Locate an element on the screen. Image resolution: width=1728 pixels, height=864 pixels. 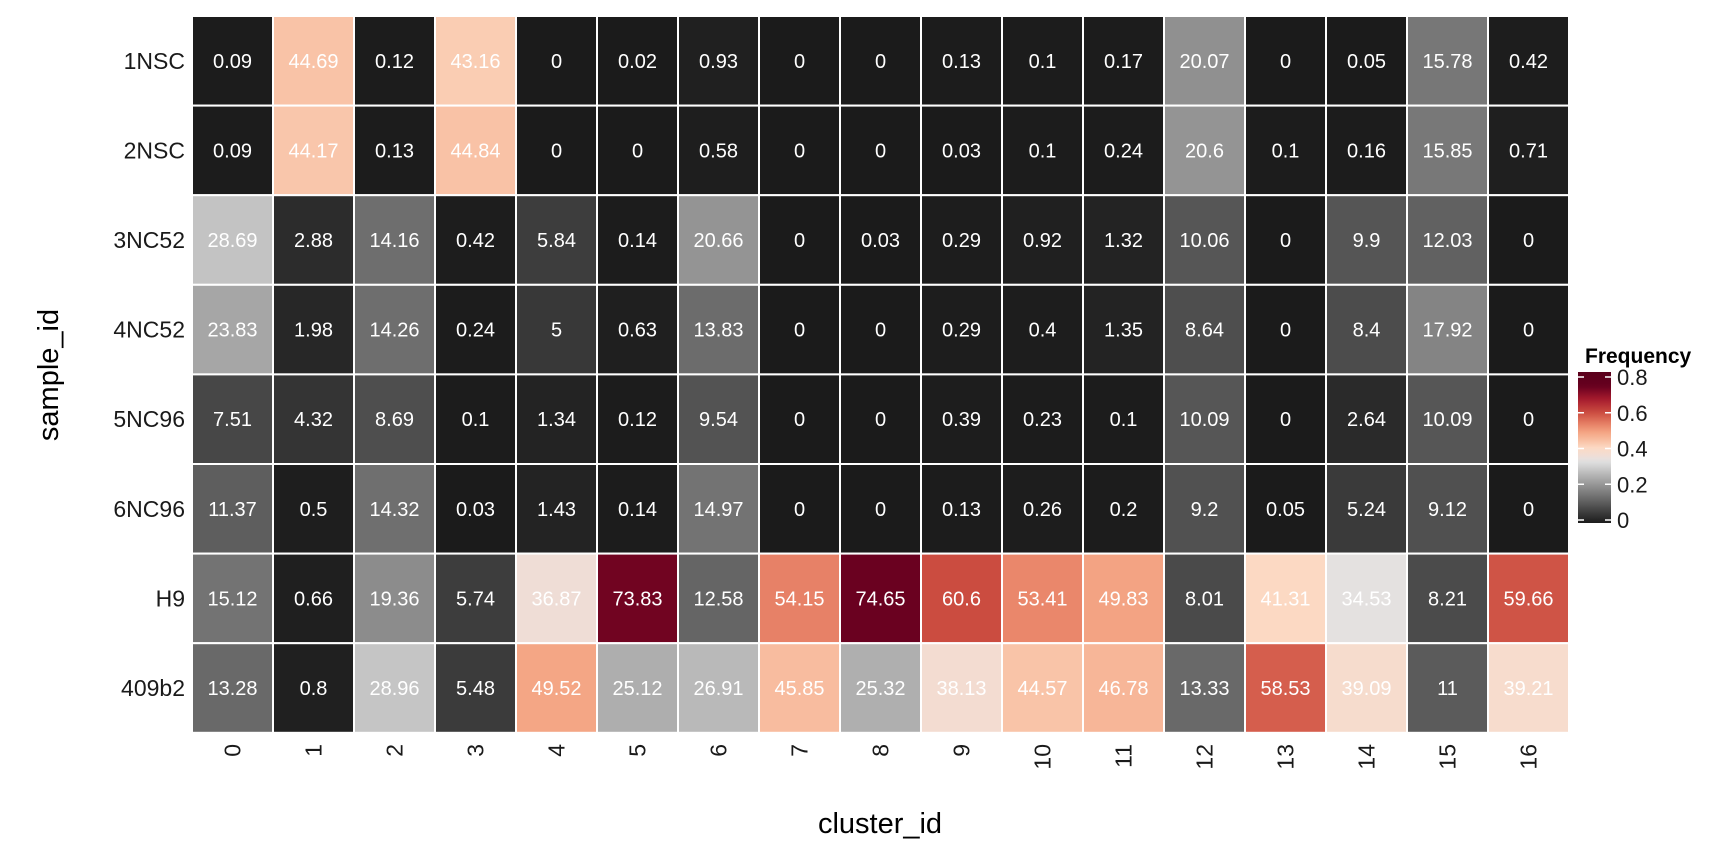
cell-value-label: 9.9 is located at coordinates (1367, 241).